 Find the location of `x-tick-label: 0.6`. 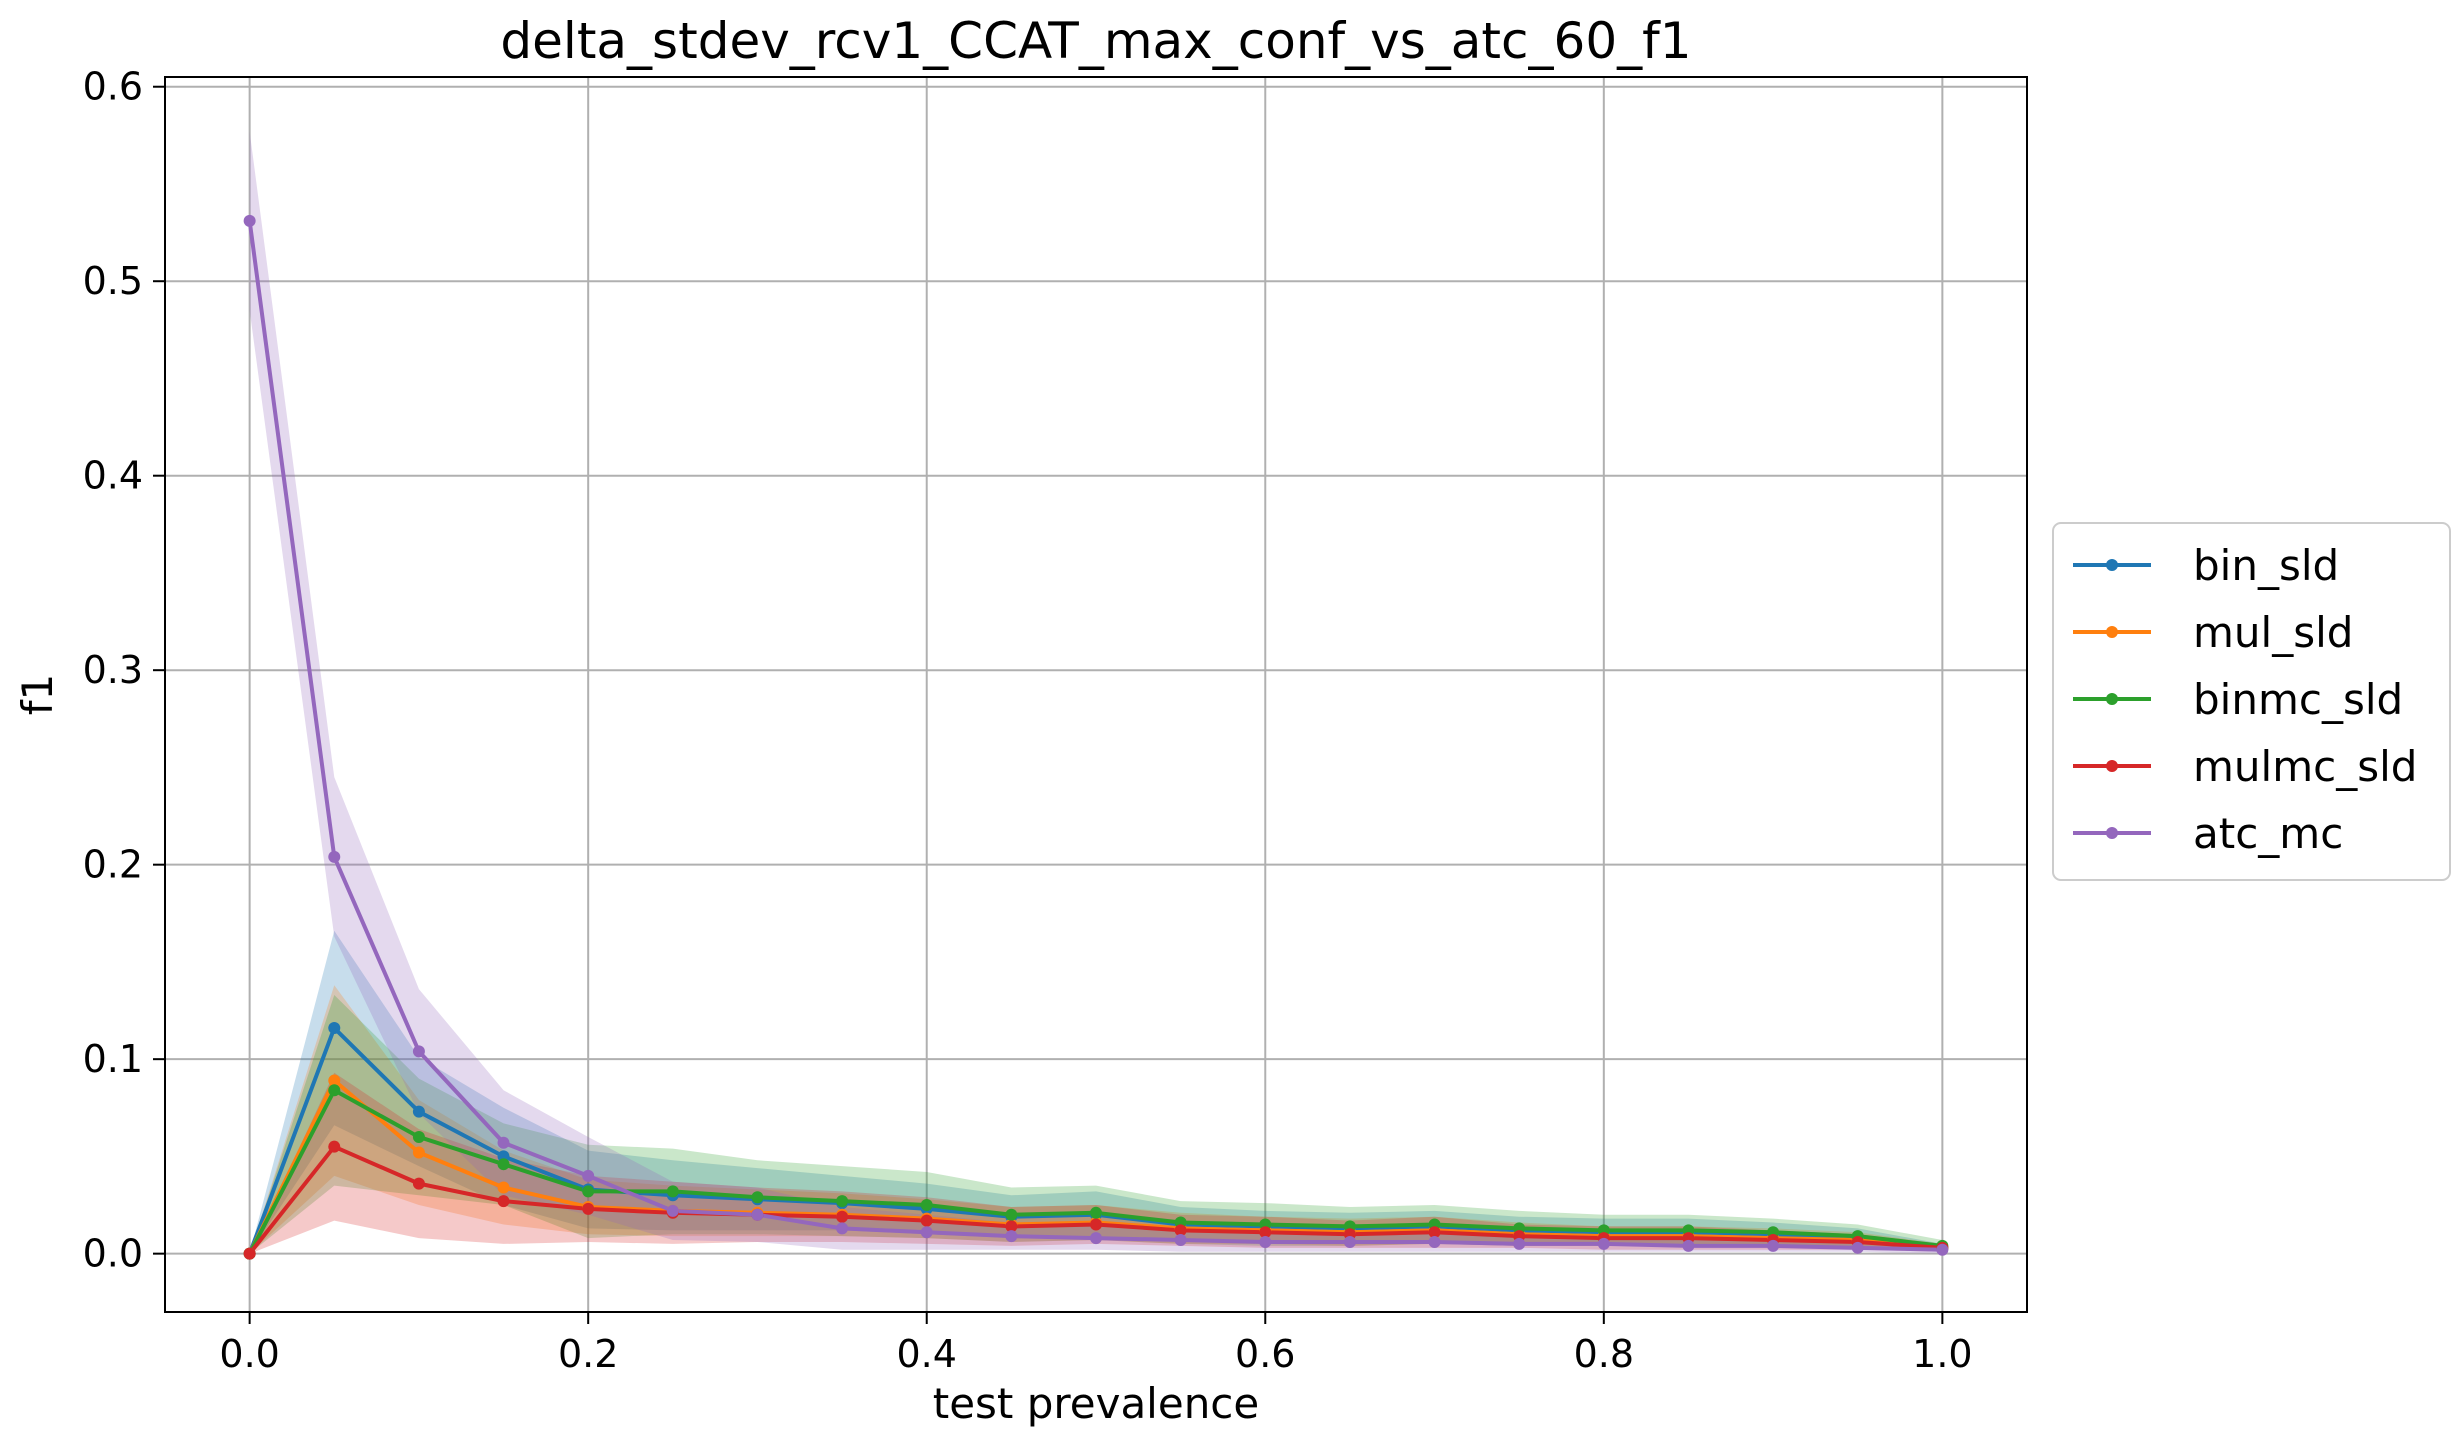

x-tick-label: 0.6 is located at coordinates (1265, 1354).